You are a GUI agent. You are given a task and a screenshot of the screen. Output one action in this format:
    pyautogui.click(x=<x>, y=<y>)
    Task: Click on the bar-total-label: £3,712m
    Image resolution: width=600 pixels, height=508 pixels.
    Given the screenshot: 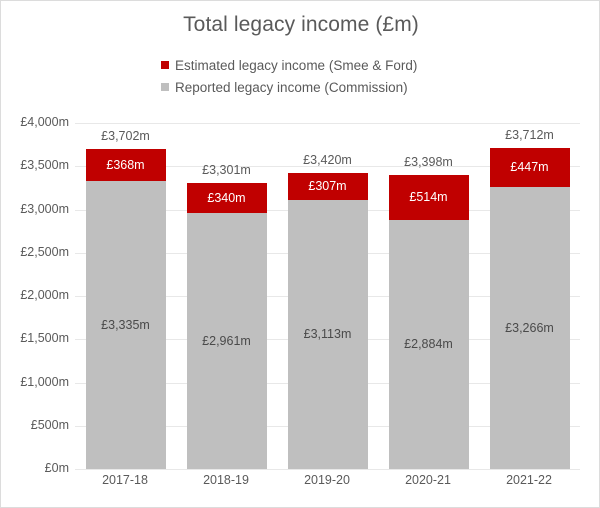 What is the action you would take?
    pyautogui.click(x=529, y=134)
    